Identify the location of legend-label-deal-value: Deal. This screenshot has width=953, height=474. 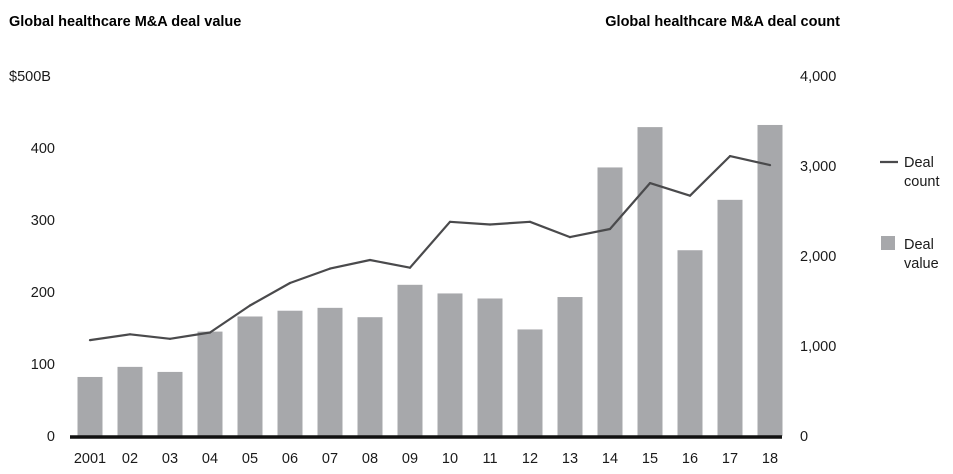
(919, 245).